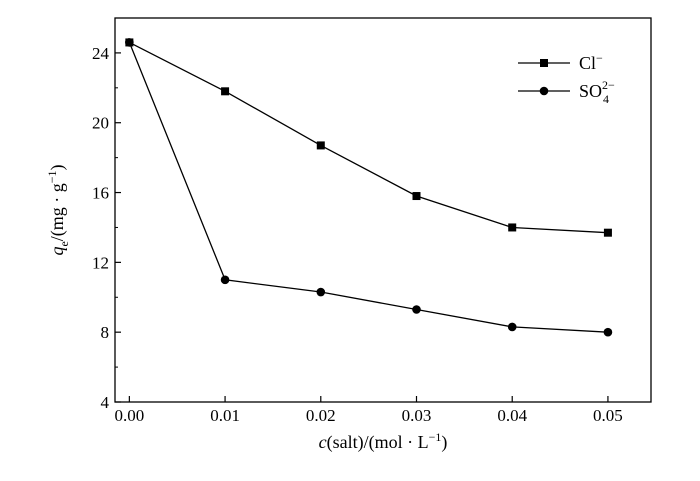 Image resolution: width=700 pixels, height=481 pixels. Describe the element at coordinates (105, 332) in the screenshot. I see `y-tick-label: 8` at that location.